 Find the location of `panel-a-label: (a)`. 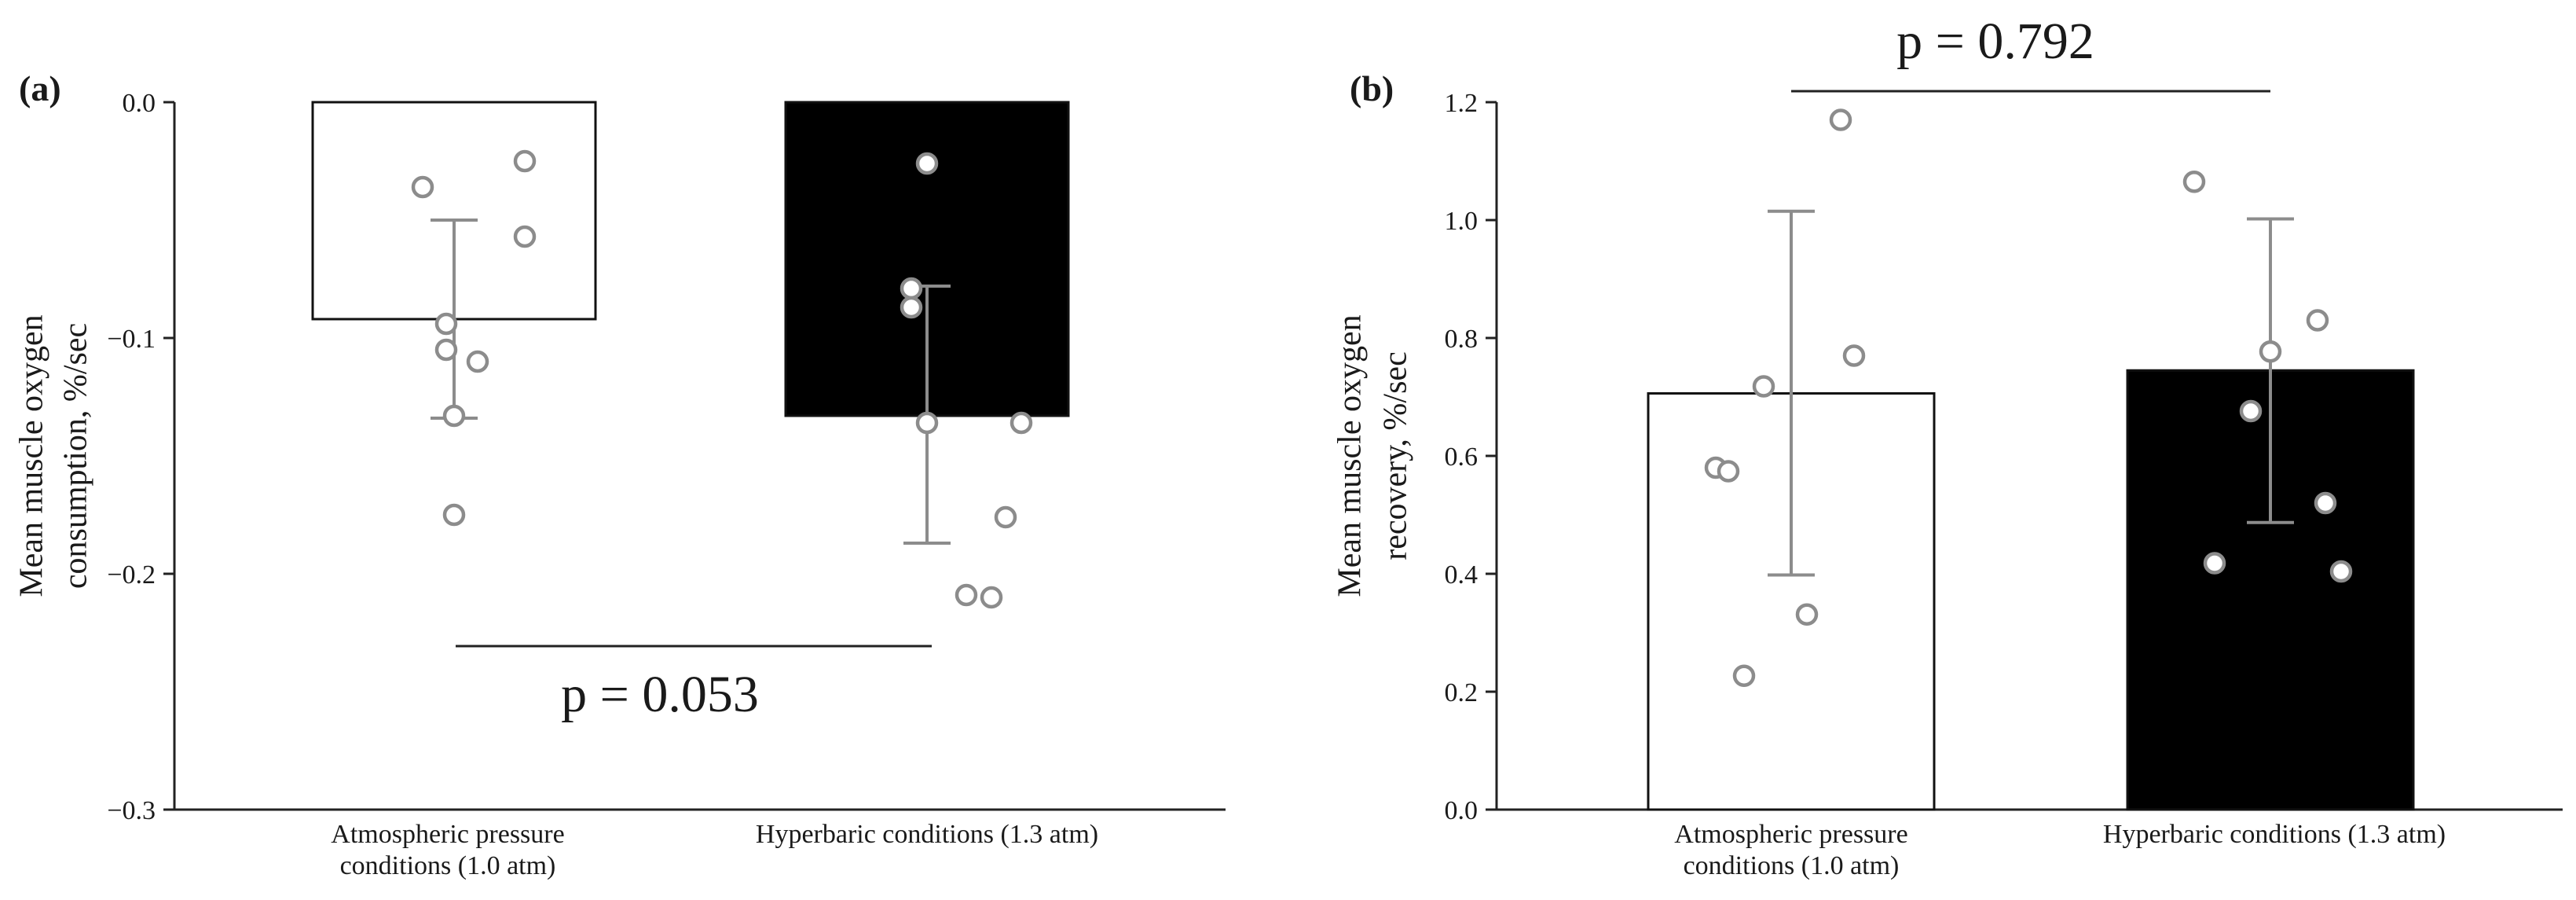

panel-a-label: (a) is located at coordinates (40, 88).